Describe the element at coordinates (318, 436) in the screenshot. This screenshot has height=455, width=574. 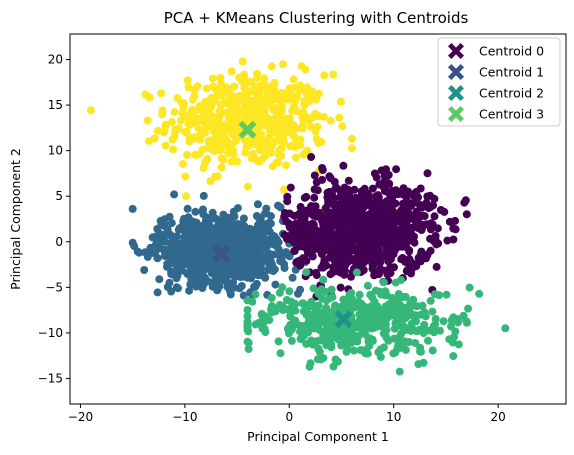
I see `x-axis-label: Principal Component 1` at that location.